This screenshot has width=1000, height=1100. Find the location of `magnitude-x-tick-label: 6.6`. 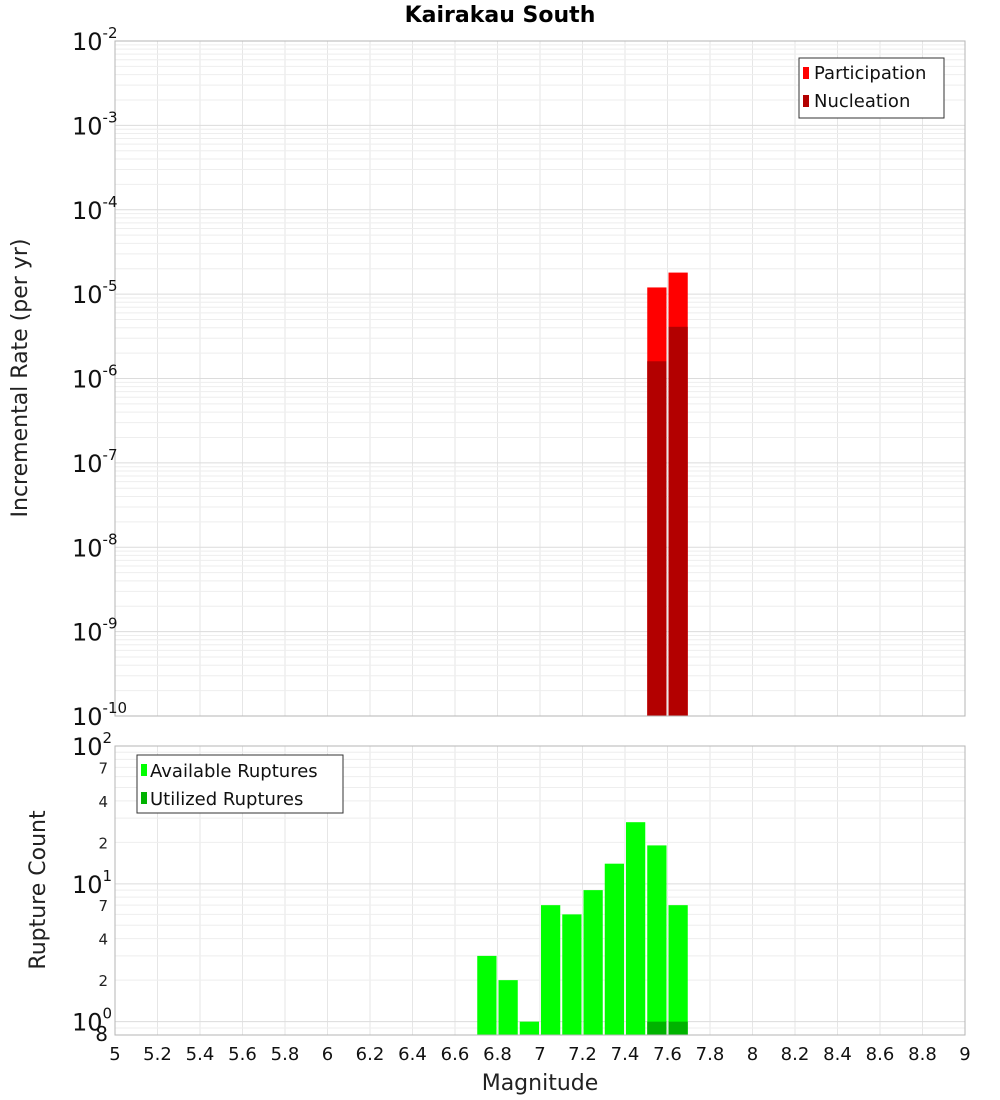

magnitude-x-tick-label: 6.6 is located at coordinates (455, 1054).